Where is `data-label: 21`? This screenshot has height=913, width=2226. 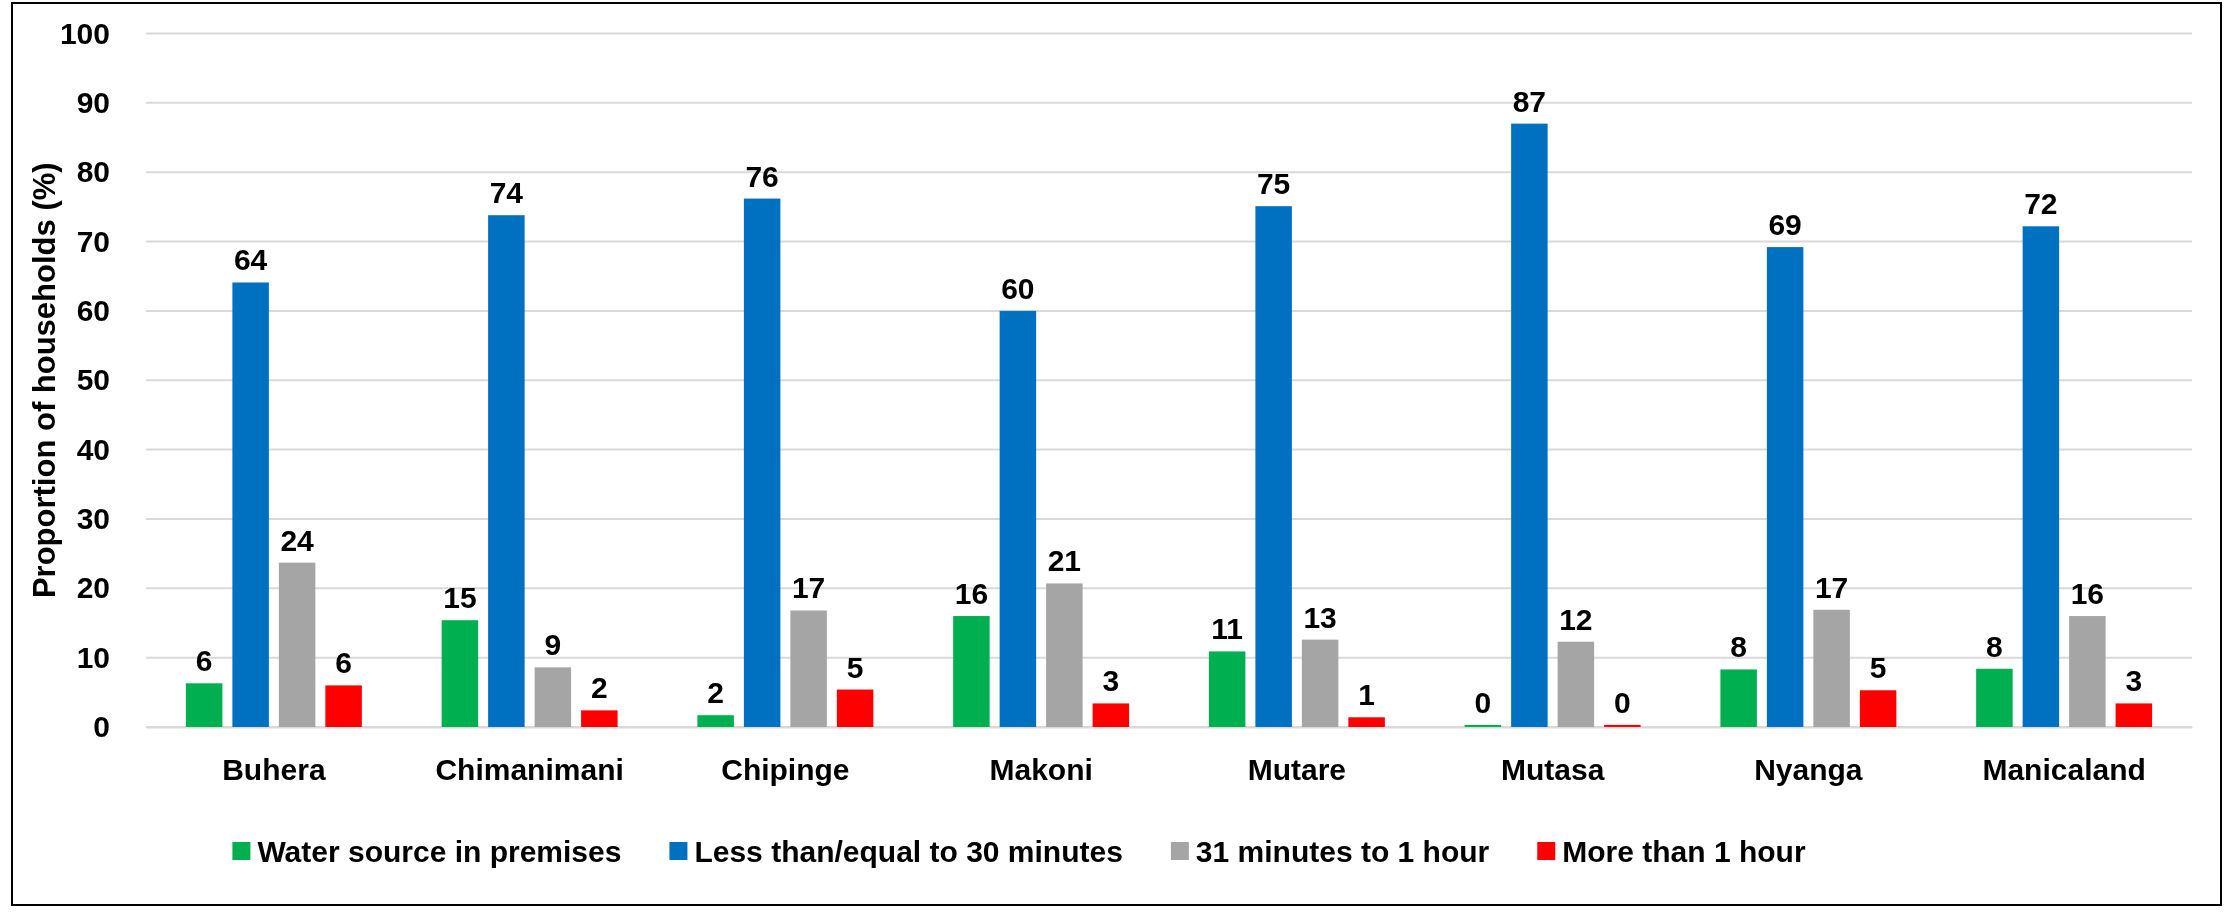 data-label: 21 is located at coordinates (1064, 561).